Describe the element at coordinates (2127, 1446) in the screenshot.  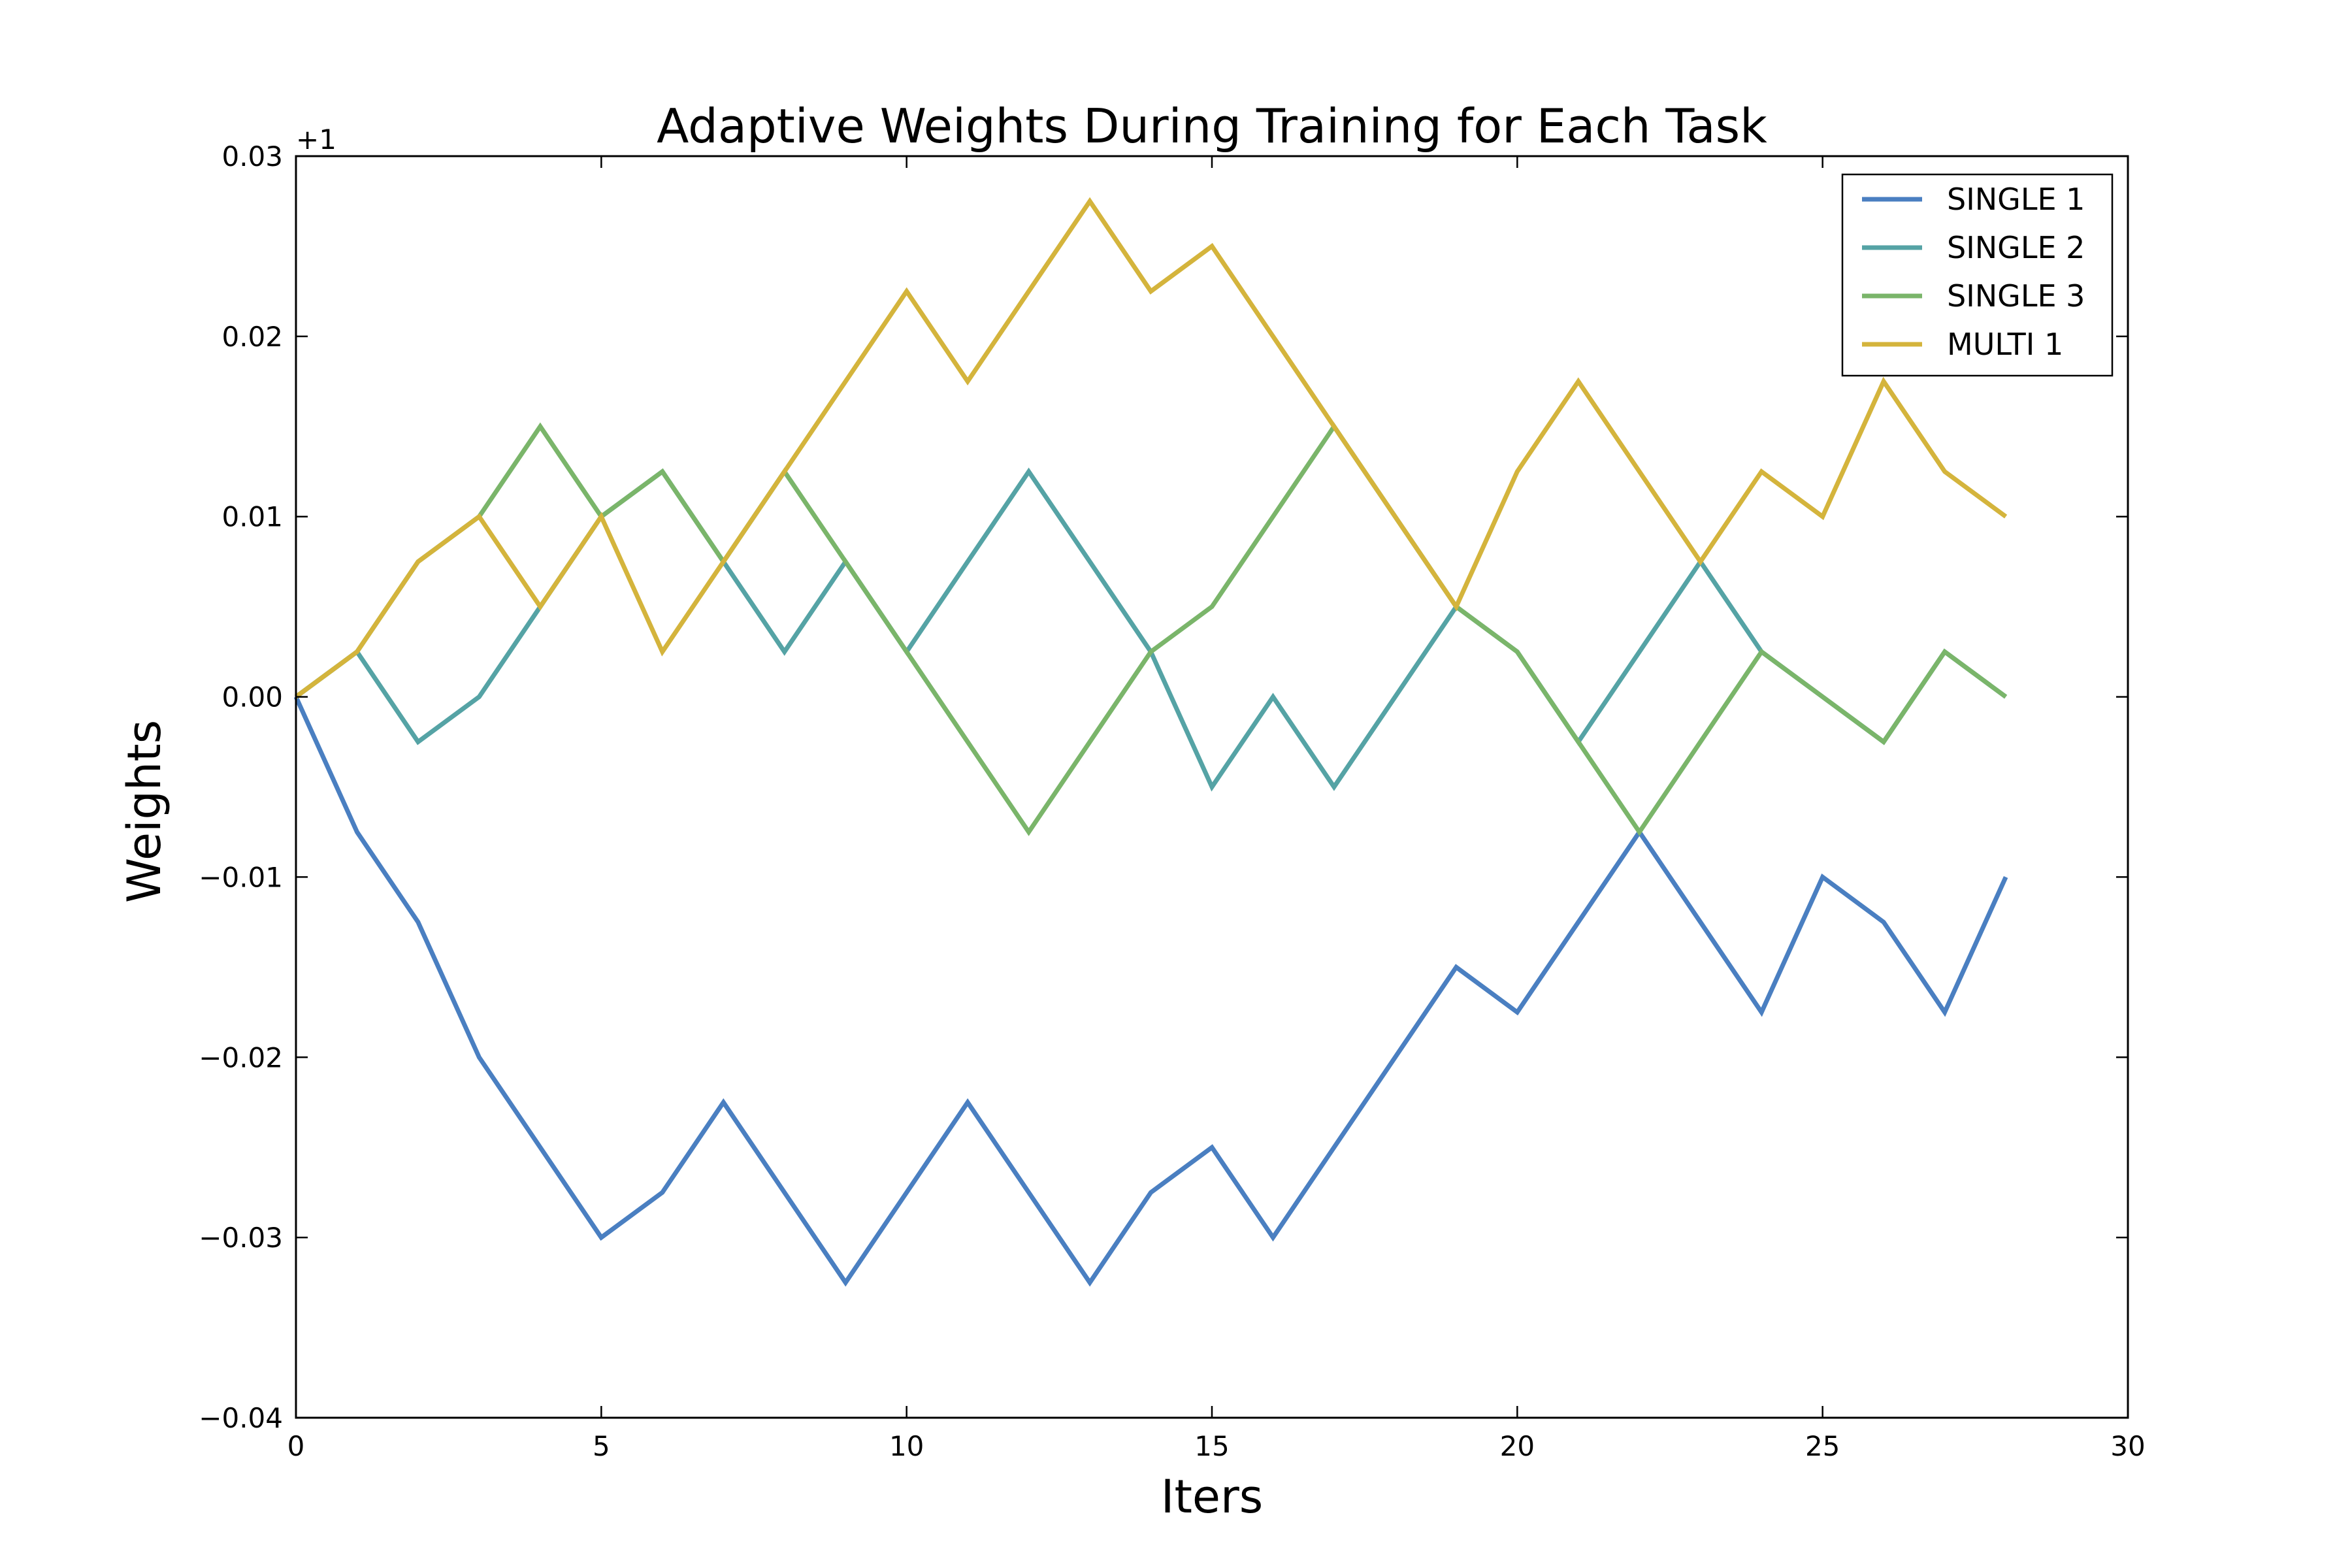
I see `x-tick-label: 30` at that location.